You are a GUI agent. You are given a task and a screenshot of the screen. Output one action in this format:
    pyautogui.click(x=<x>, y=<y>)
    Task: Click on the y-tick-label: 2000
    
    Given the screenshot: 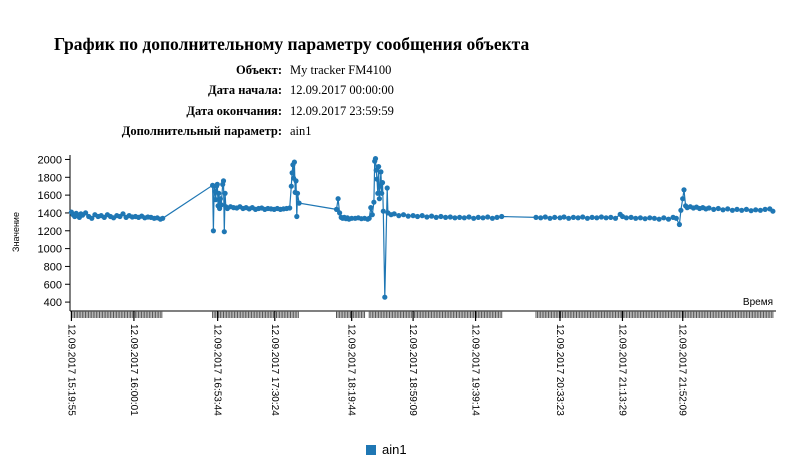 What is the action you would take?
    pyautogui.click(x=50, y=160)
    